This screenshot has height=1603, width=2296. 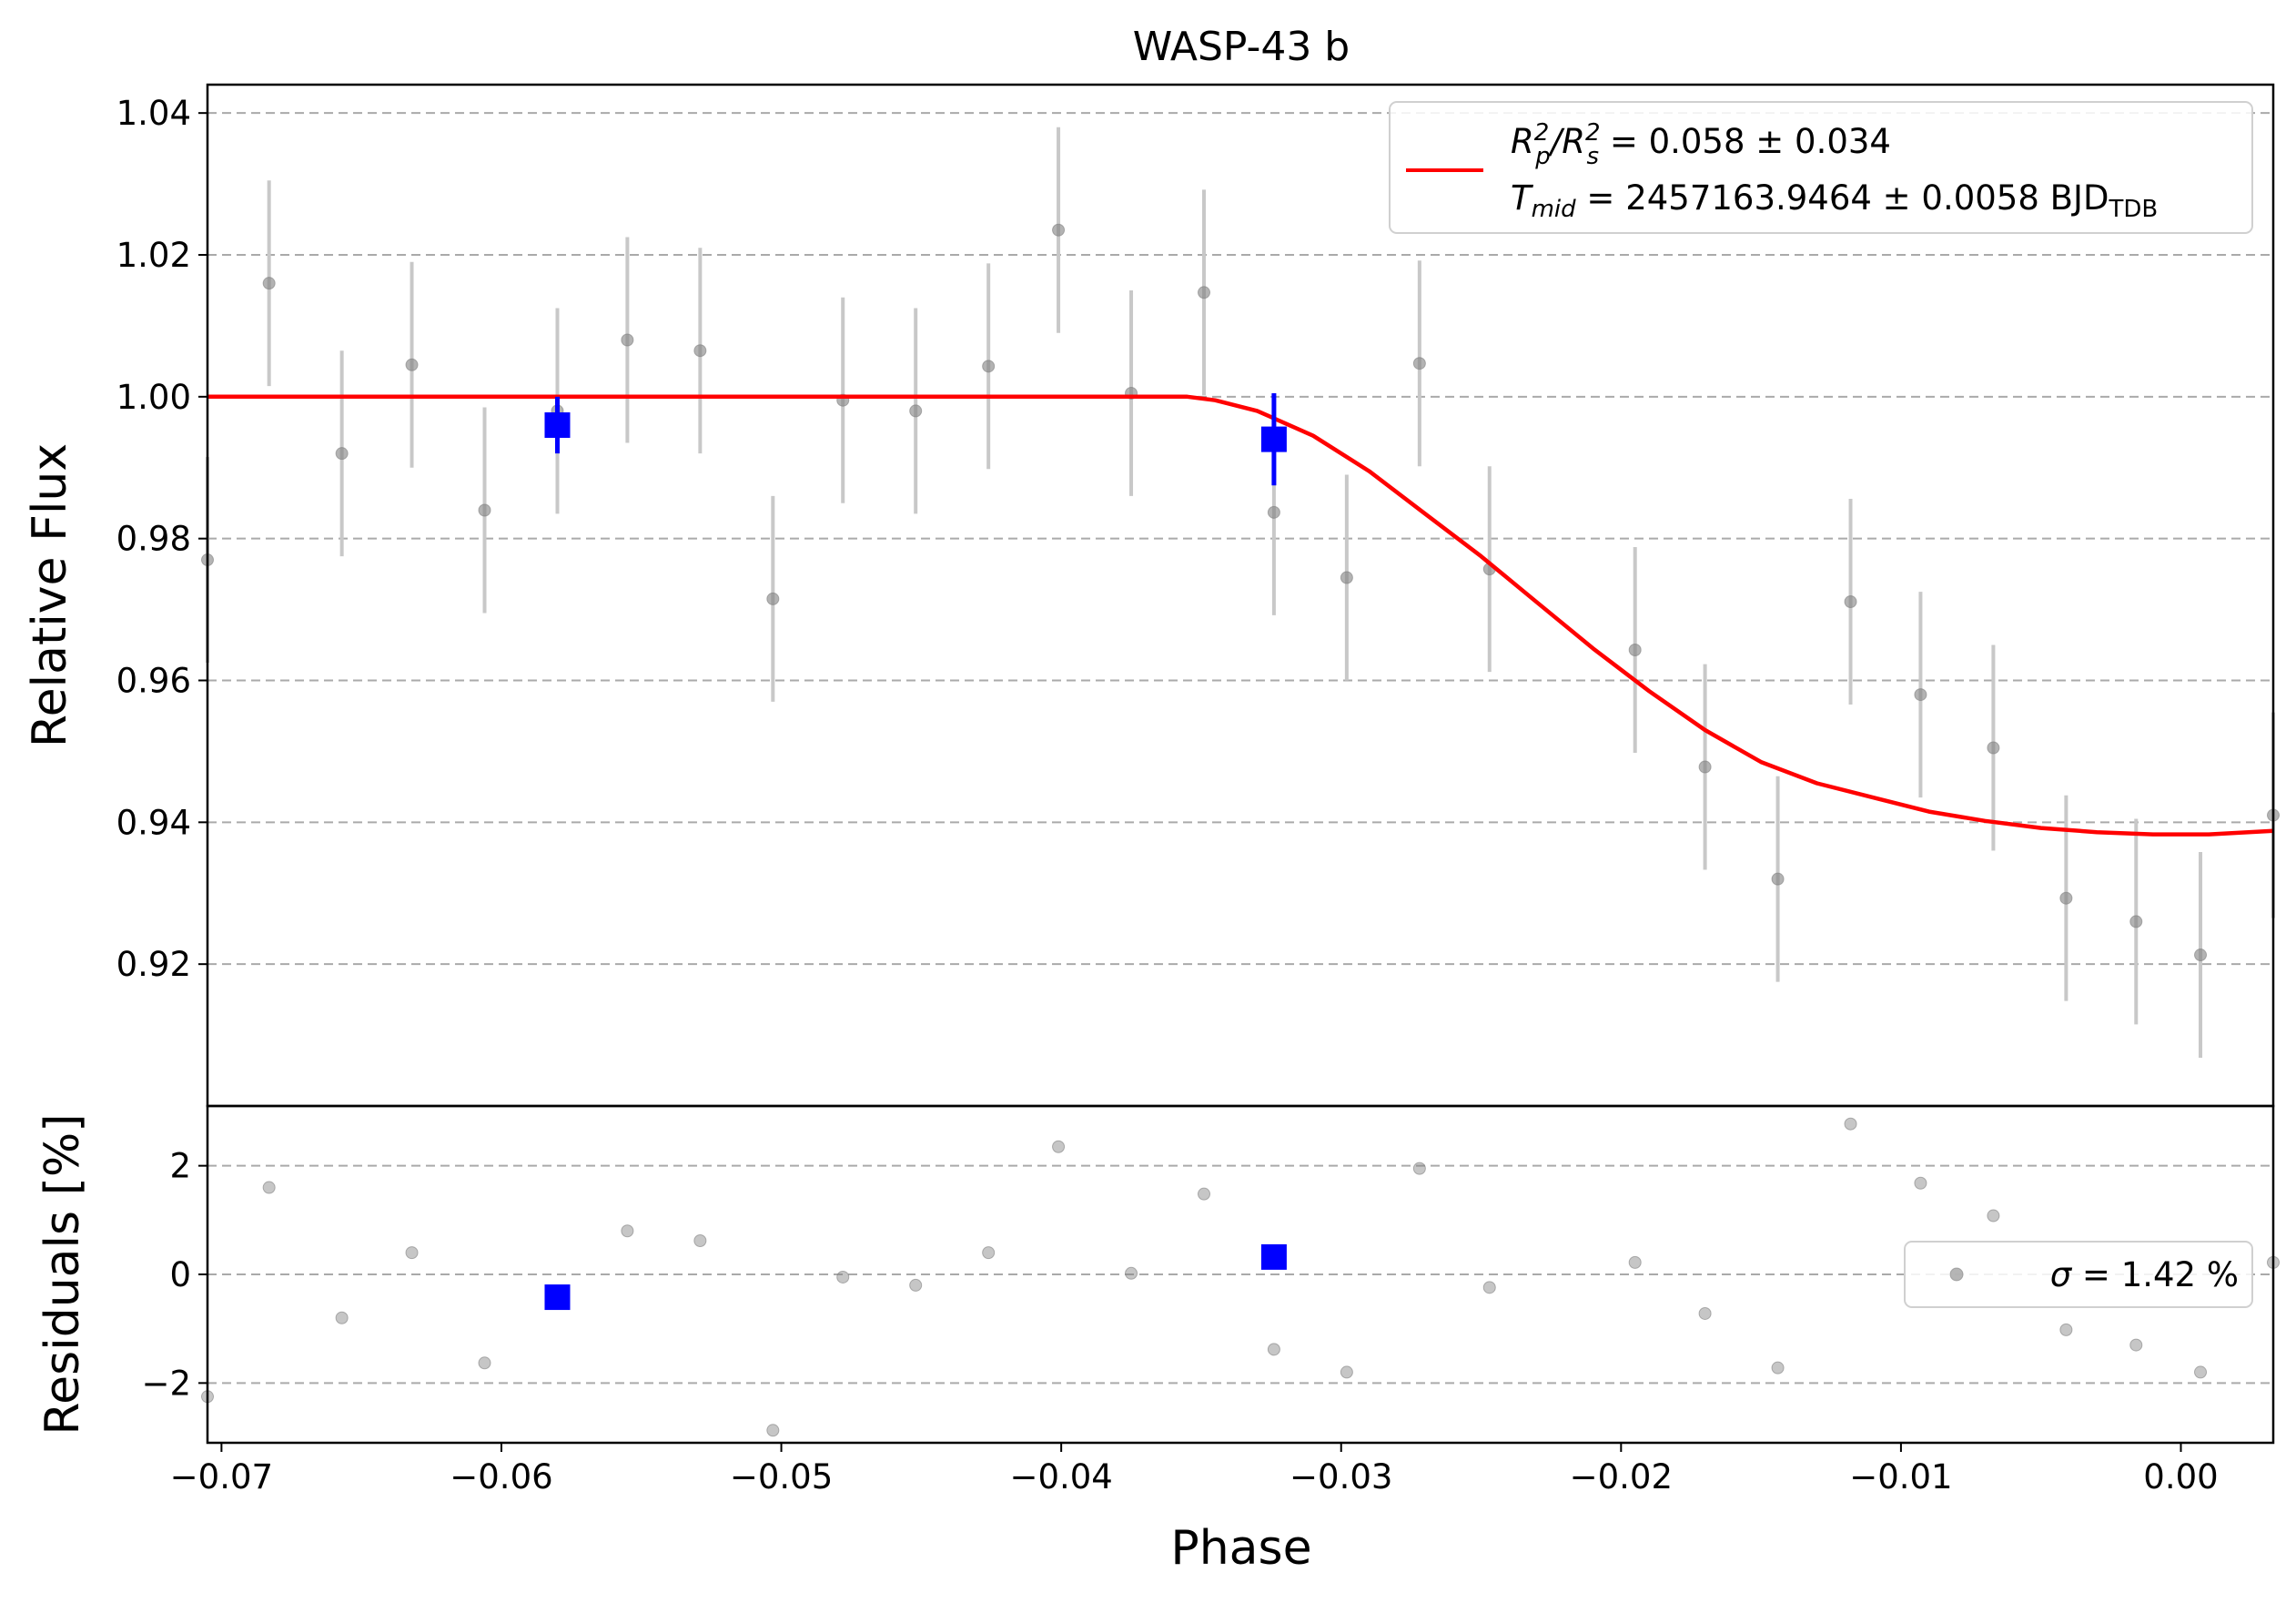 What do you see at coordinates (1957, 1274) in the screenshot?
I see `residual-legend-marker` at bounding box center [1957, 1274].